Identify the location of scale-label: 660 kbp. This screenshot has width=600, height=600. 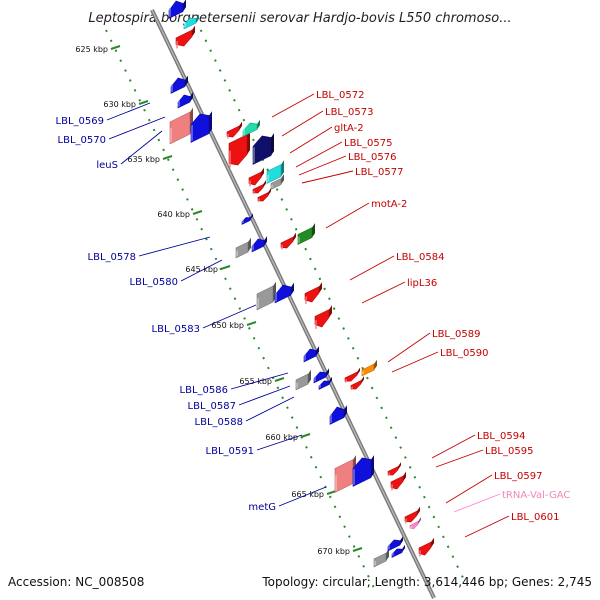
(281, 437).